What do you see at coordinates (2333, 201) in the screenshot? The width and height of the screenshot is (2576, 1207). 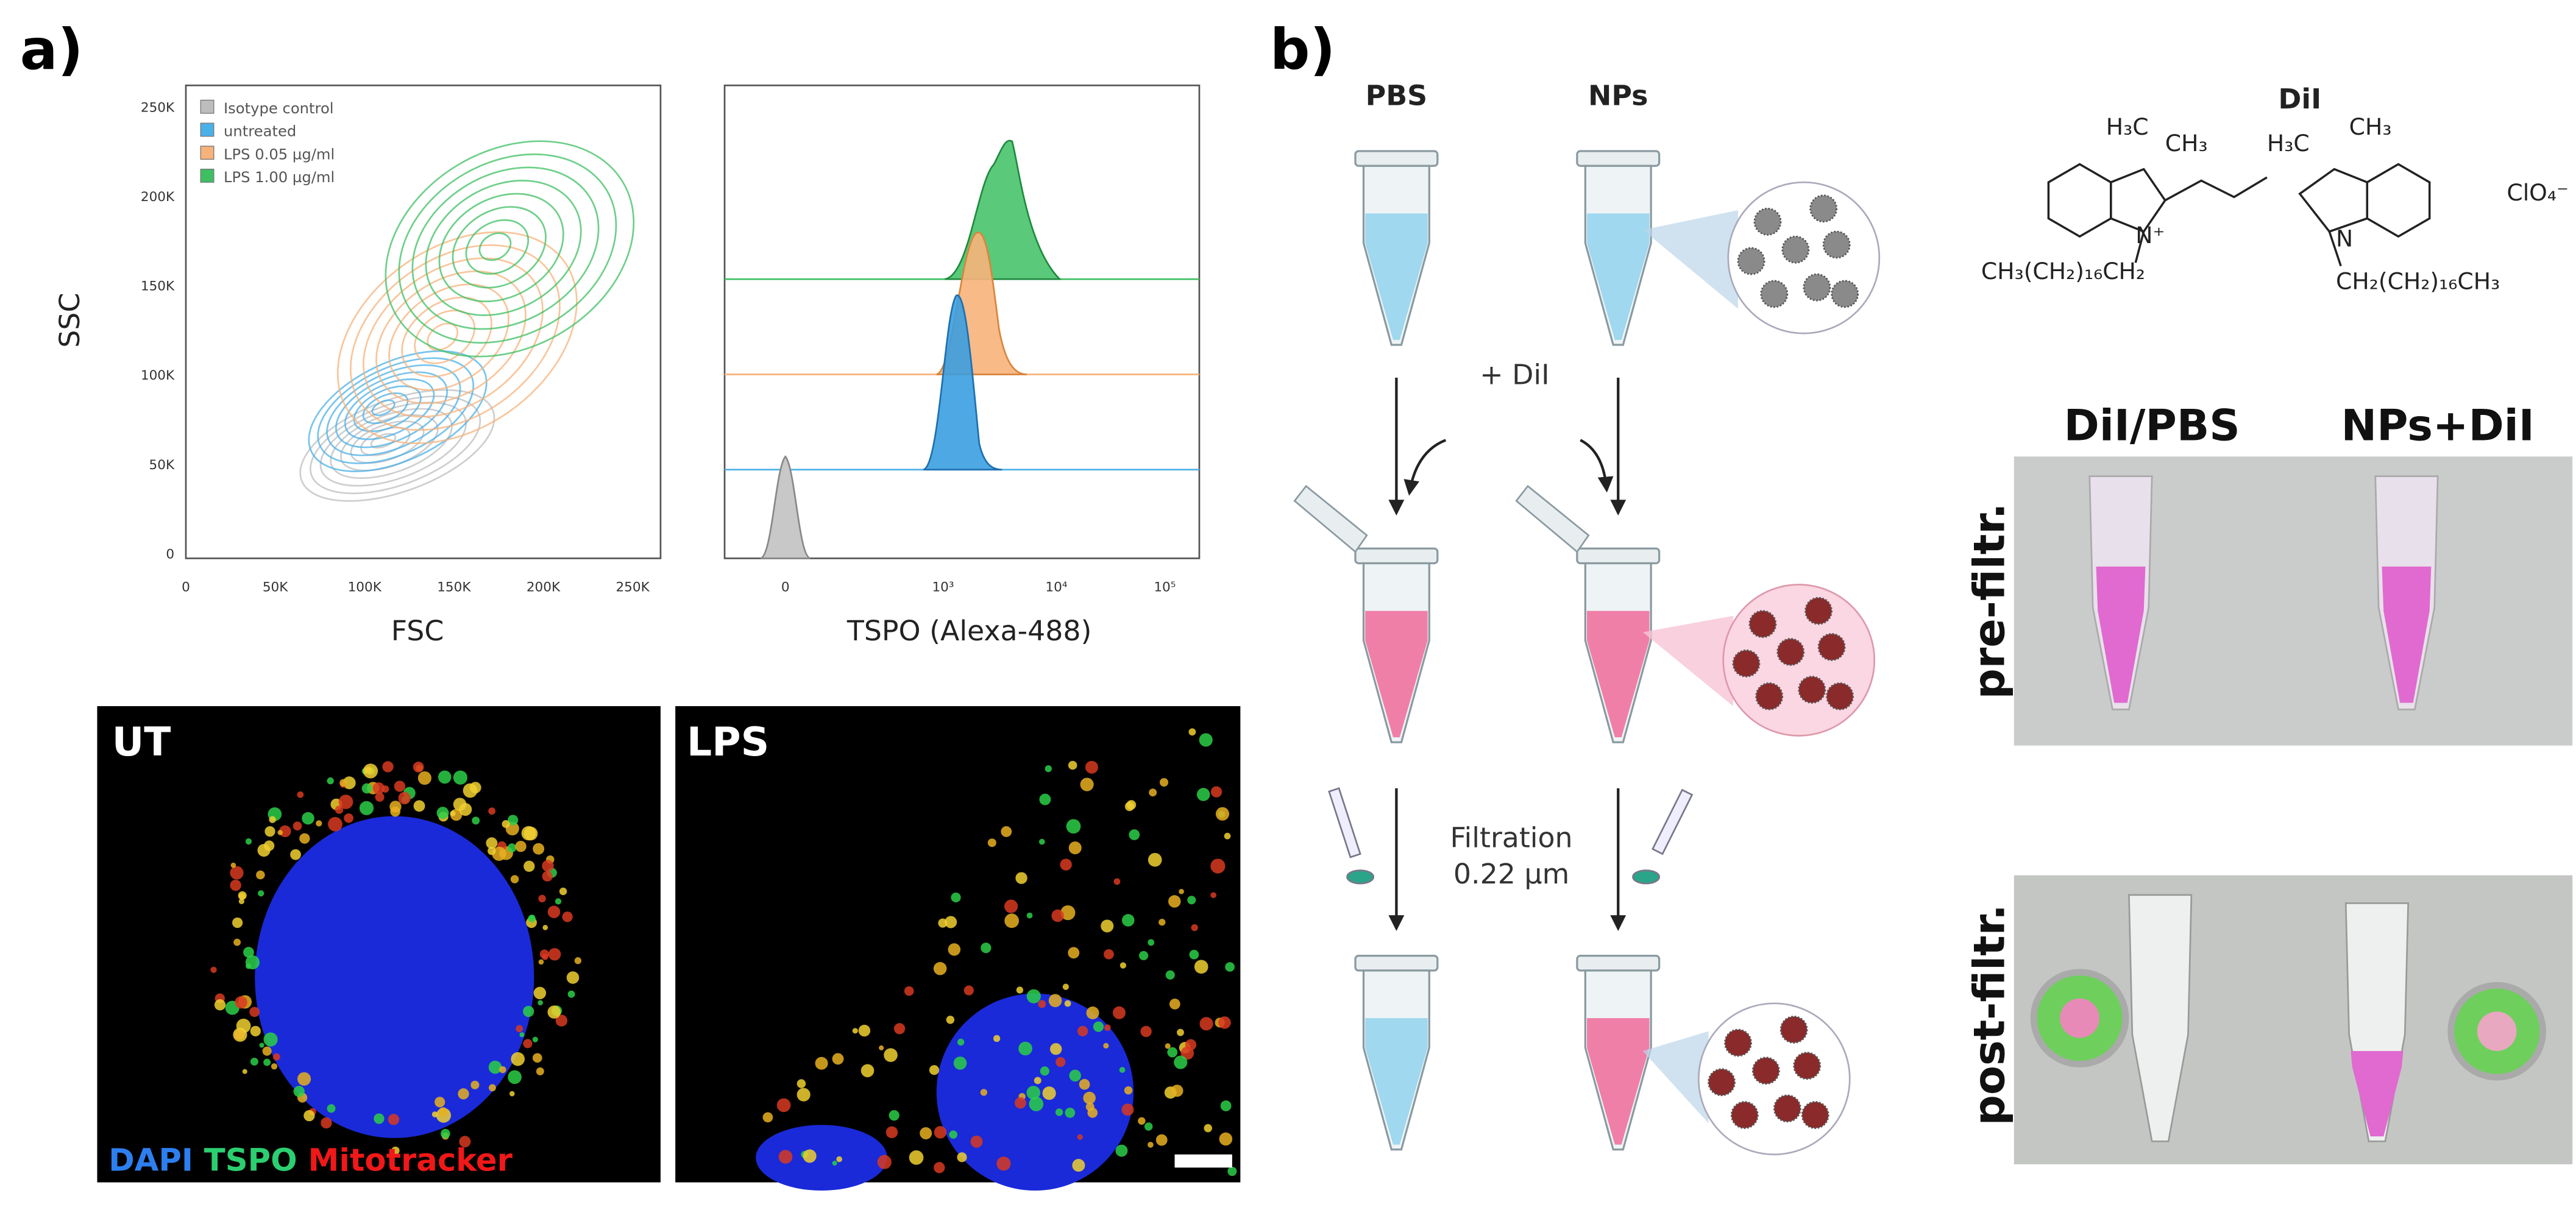 I see `ring` at bounding box center [2333, 201].